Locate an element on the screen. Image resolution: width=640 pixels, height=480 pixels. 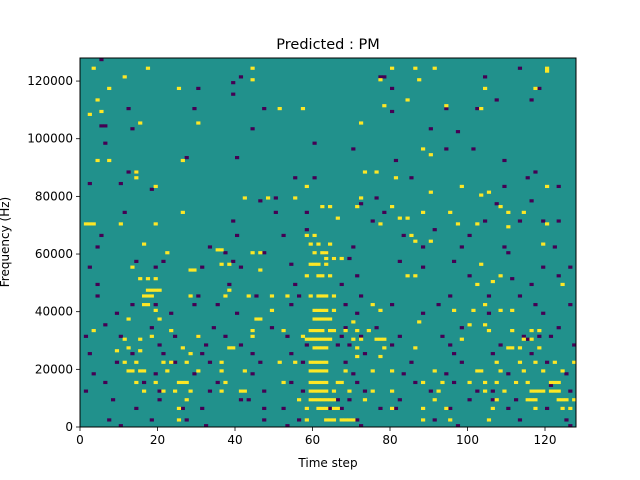
y-tick-label: 80000 is located at coordinates (54, 196).